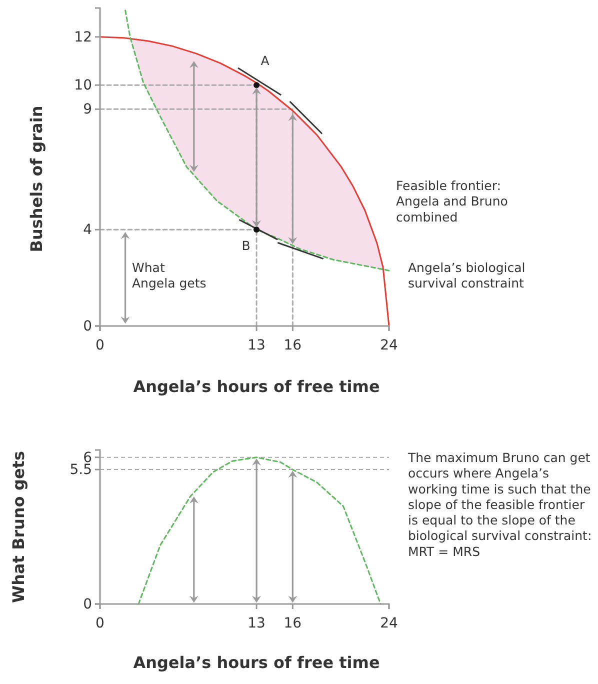 This screenshot has width=598, height=684. What do you see at coordinates (36, 179) in the screenshot?
I see `y-axis-title: Bushels of grain` at bounding box center [36, 179].